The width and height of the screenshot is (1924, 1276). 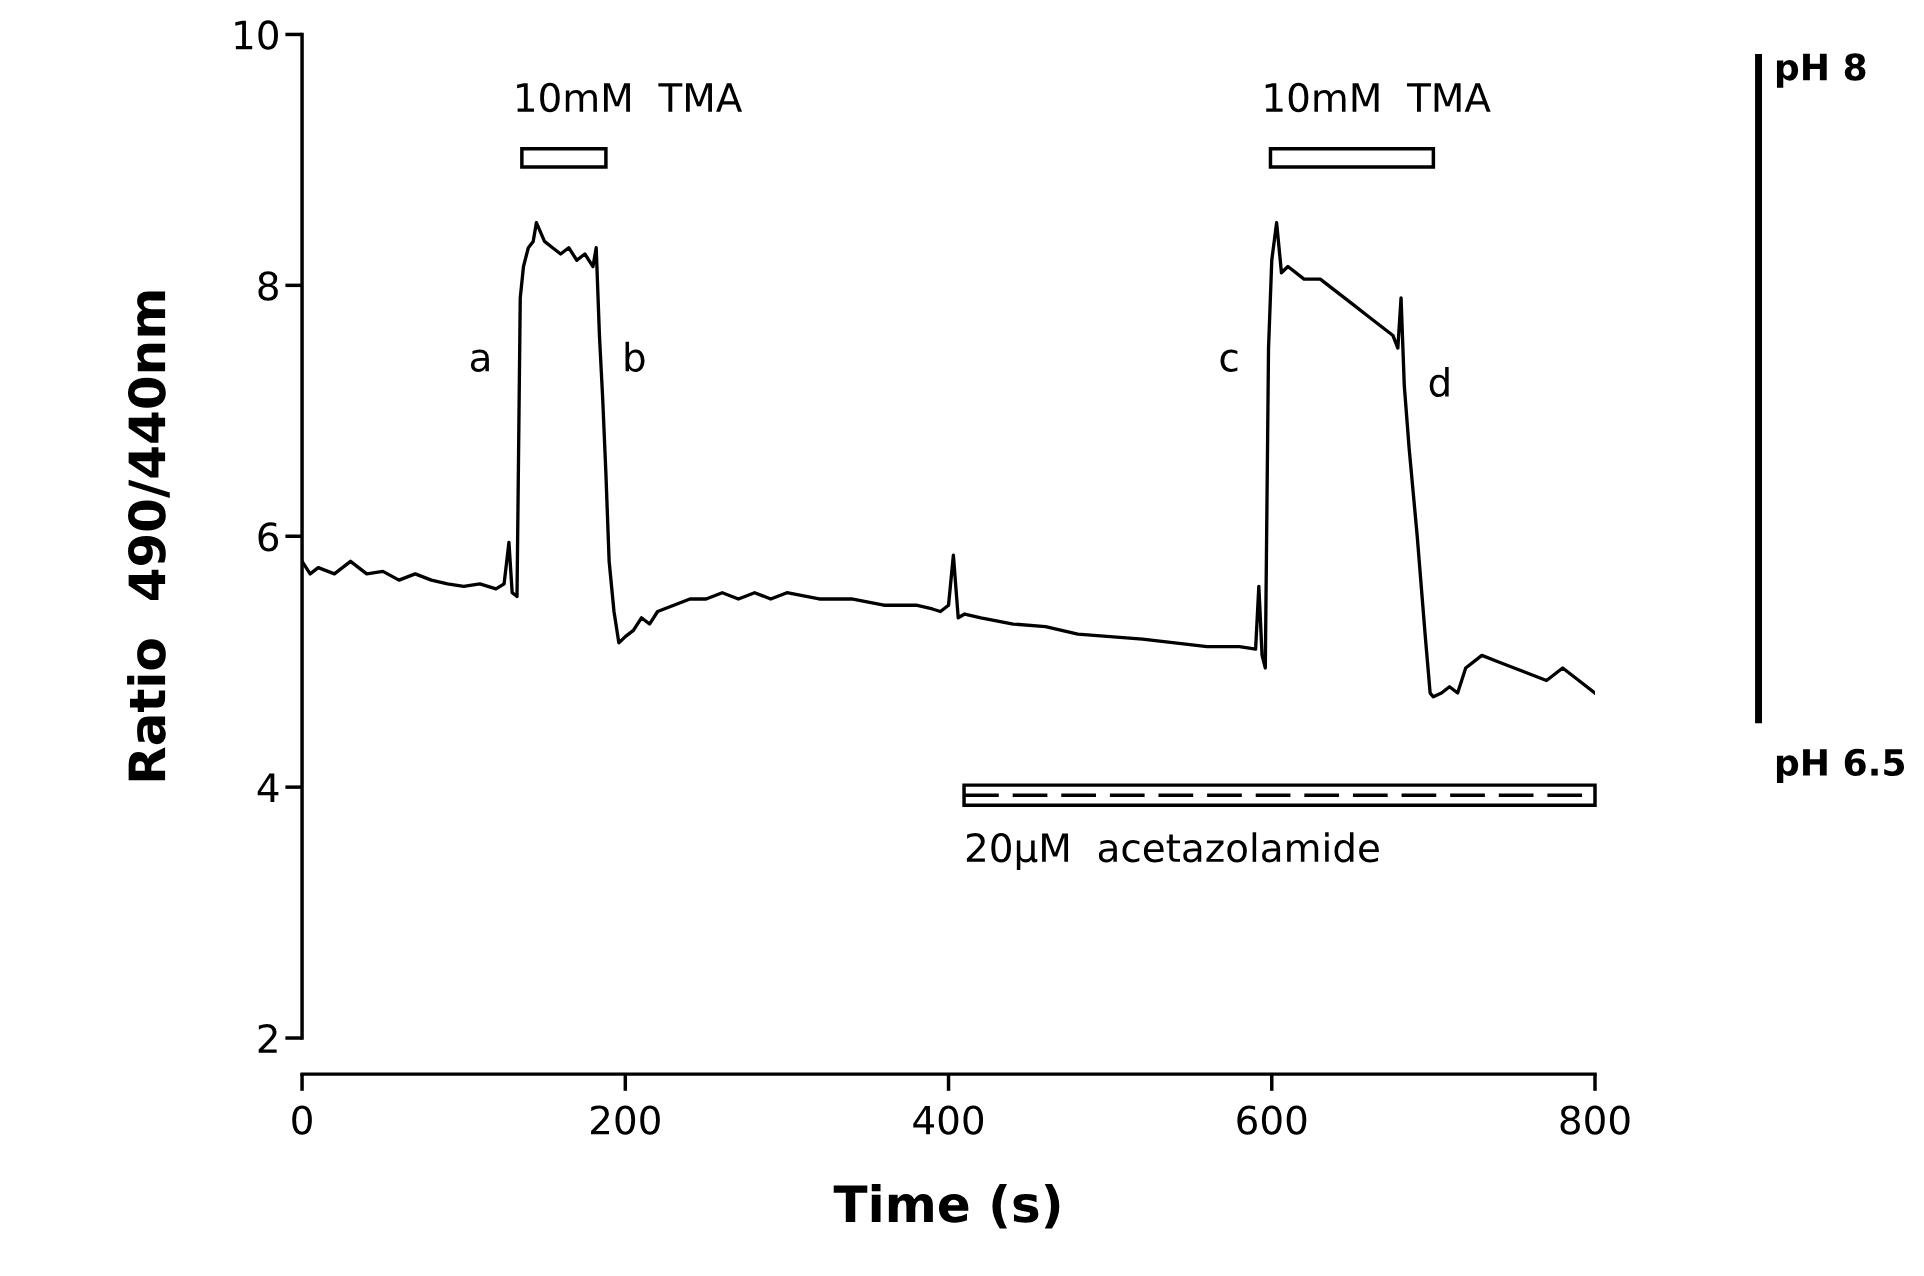 What do you see at coordinates (268, 286) in the screenshot?
I see `y-tick-label: 8` at bounding box center [268, 286].